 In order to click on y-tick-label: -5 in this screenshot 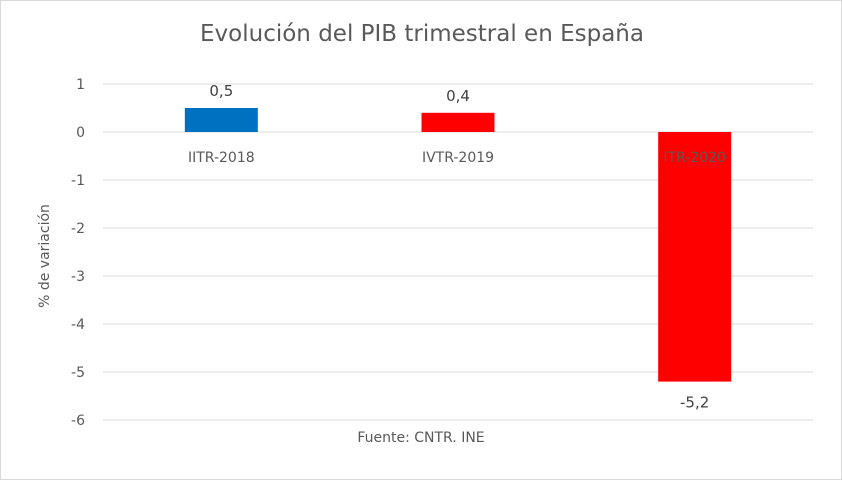, I will do `click(78, 373)`.